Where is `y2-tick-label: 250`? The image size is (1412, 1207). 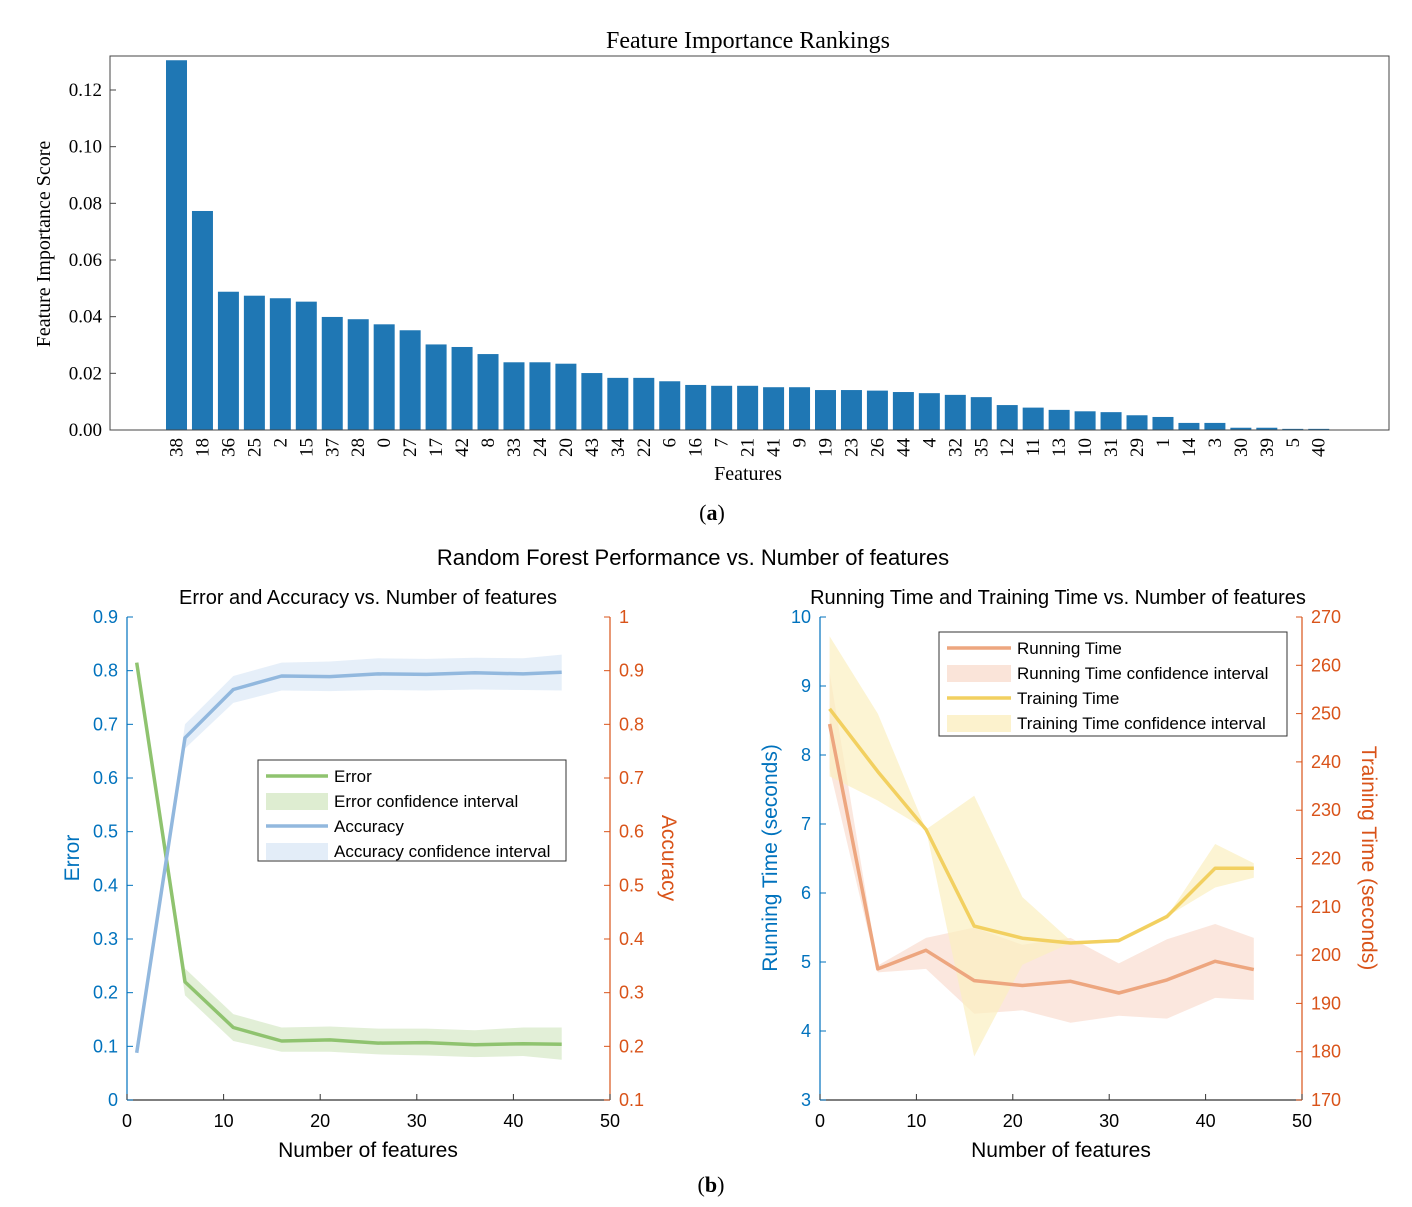 y2-tick-label: 250 is located at coordinates (1326, 714).